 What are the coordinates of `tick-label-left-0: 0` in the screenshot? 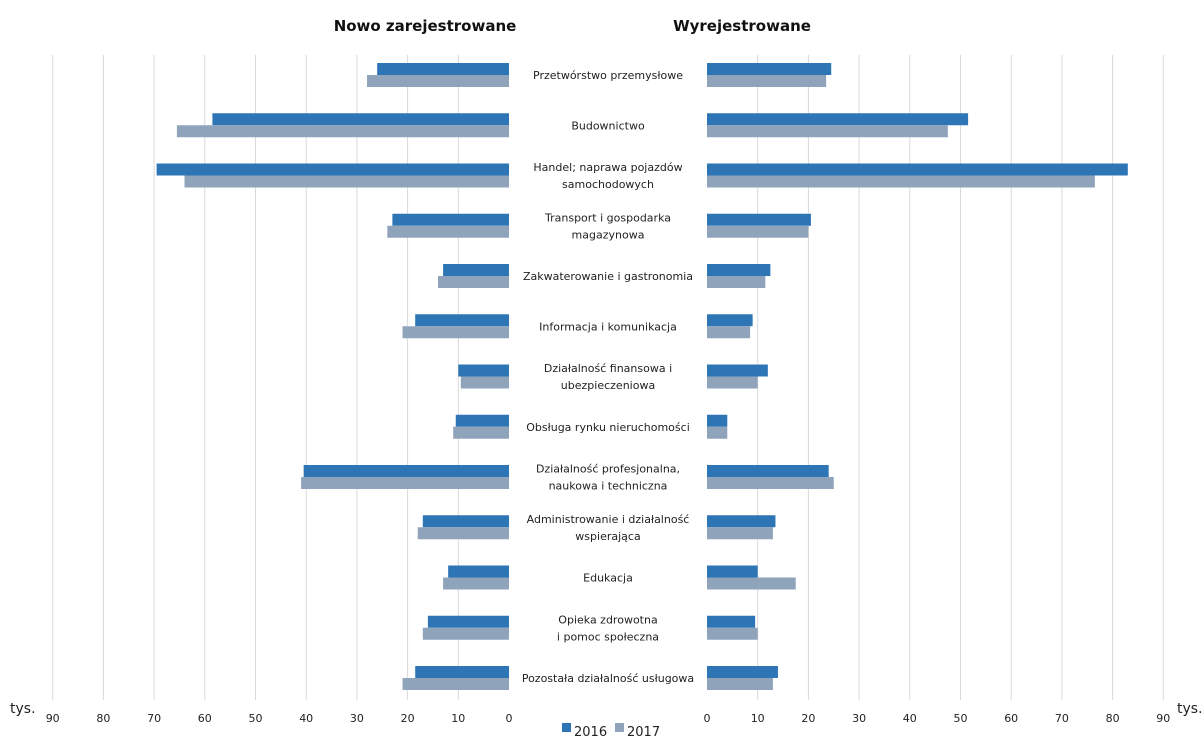 It's located at (509, 718).